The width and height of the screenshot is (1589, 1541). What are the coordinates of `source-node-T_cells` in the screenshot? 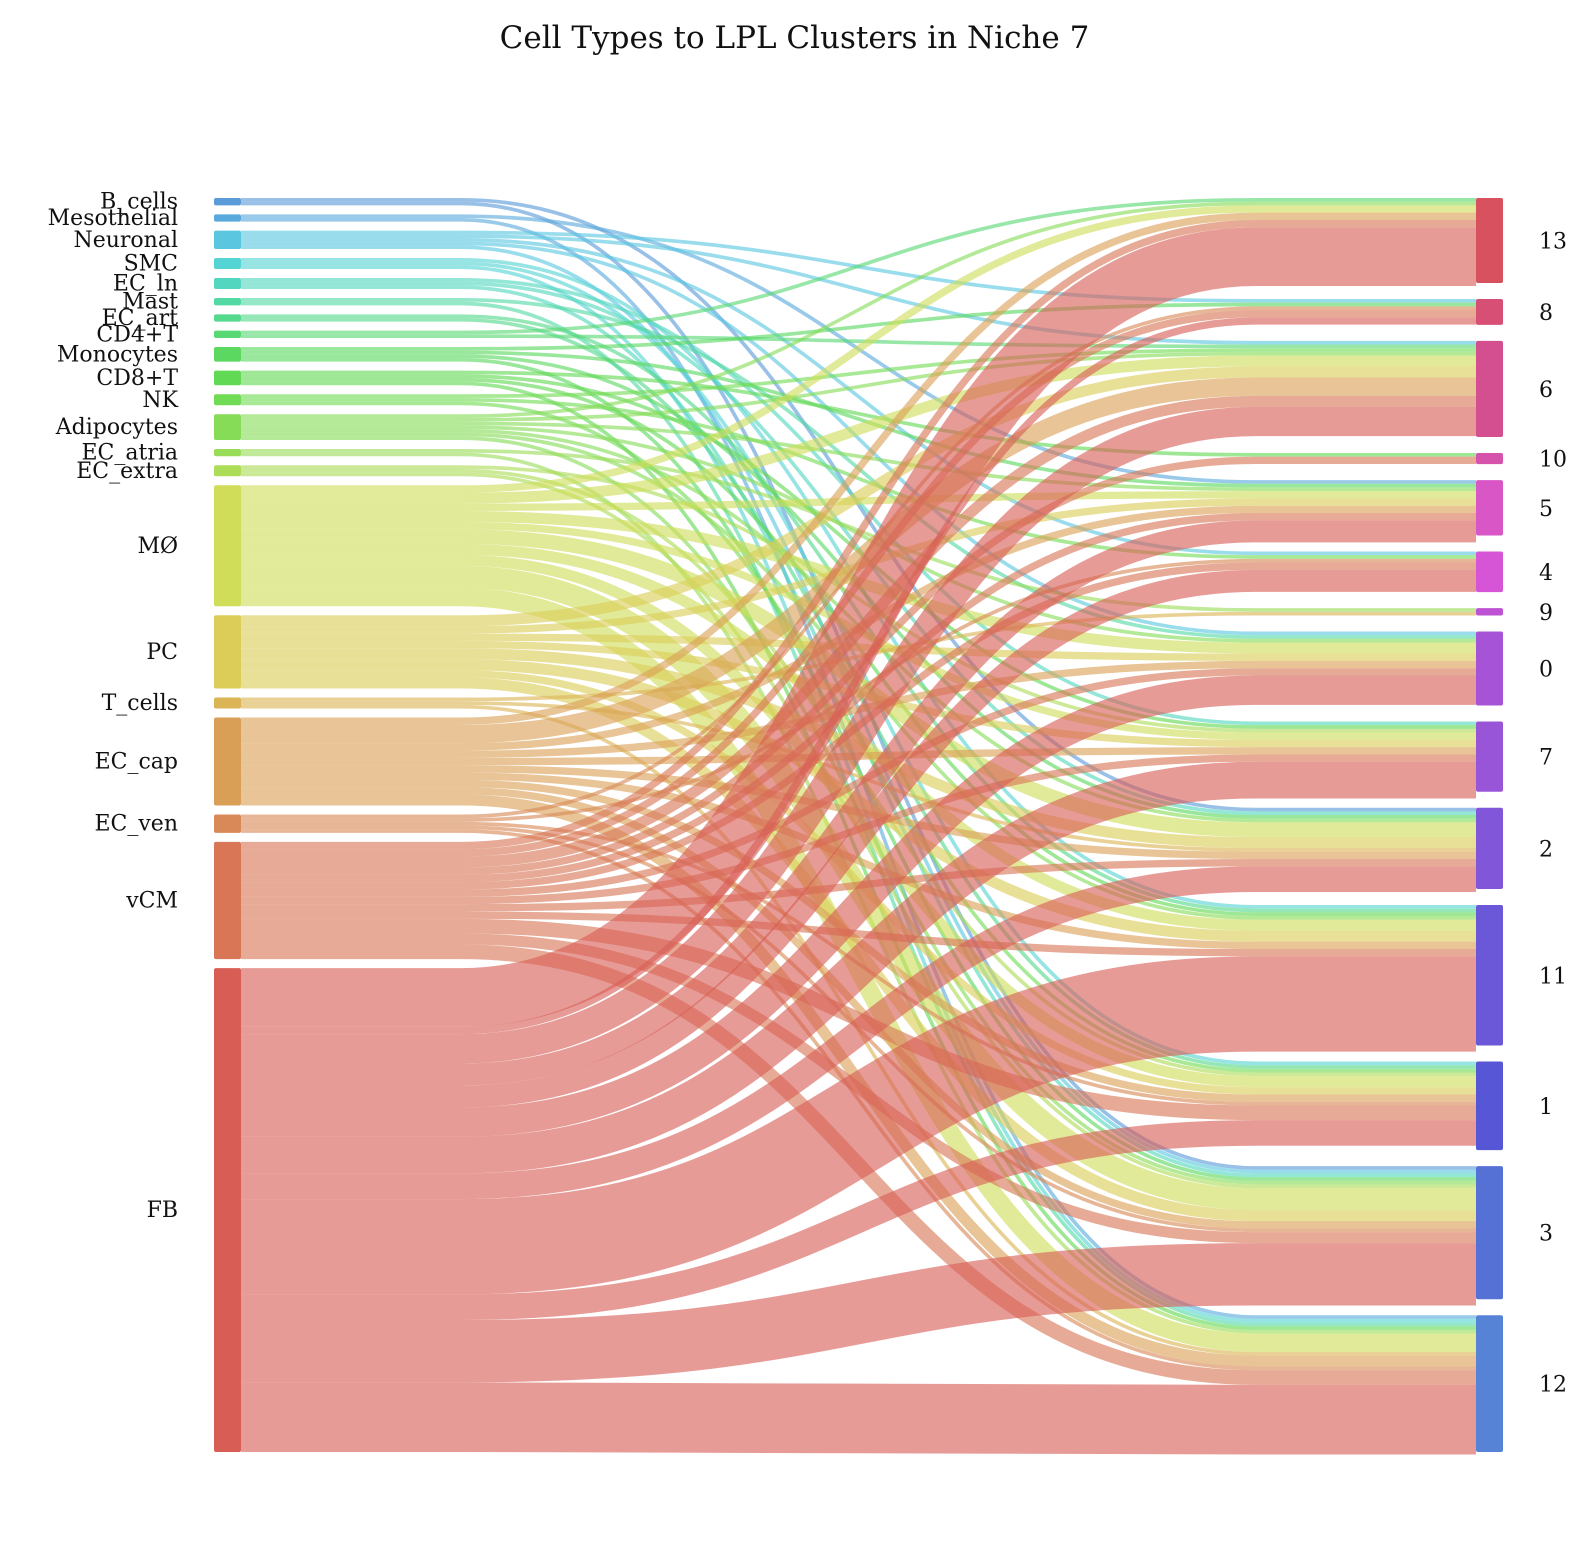 It's located at (227, 703).